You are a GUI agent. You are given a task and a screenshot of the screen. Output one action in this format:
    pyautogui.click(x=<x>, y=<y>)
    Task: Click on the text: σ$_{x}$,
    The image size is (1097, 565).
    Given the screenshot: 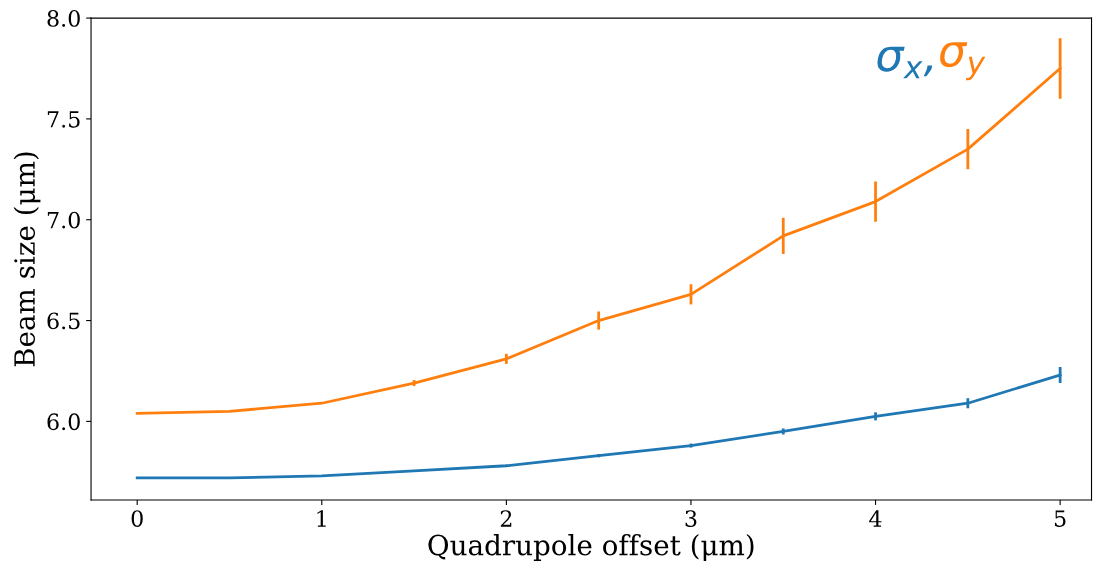 What is the action you would take?
    pyautogui.click(x=905, y=62)
    